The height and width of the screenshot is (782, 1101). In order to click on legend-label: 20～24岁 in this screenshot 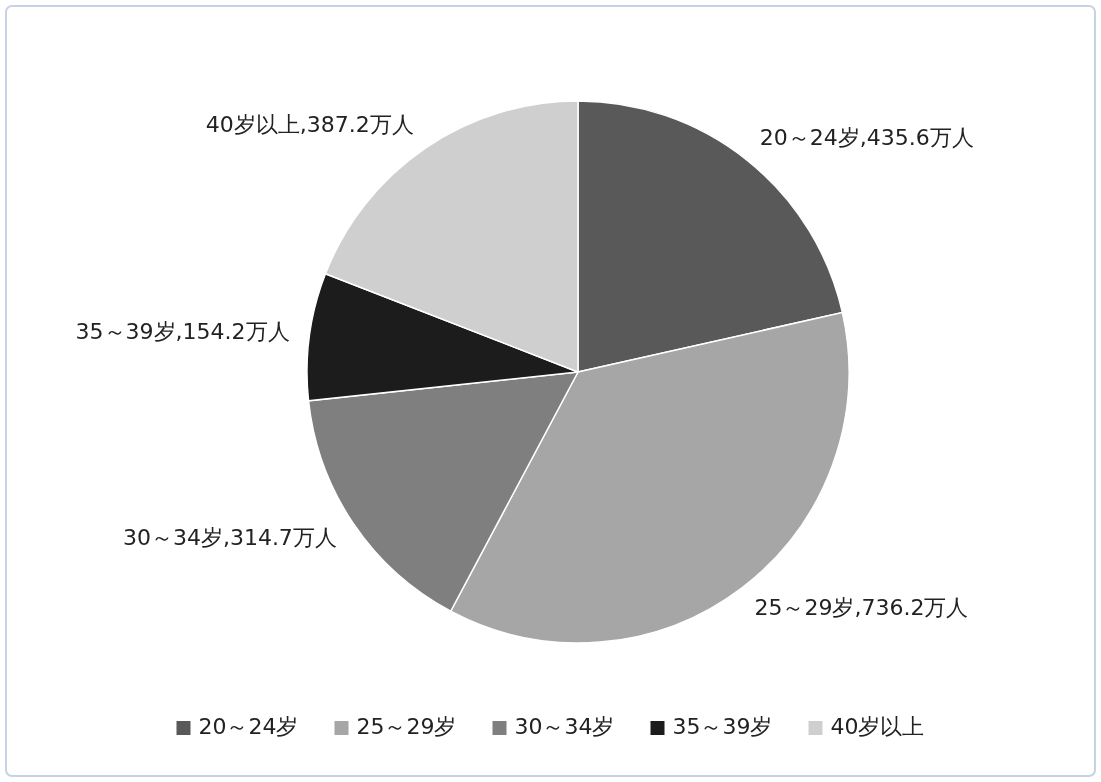, I will do `click(248, 726)`.